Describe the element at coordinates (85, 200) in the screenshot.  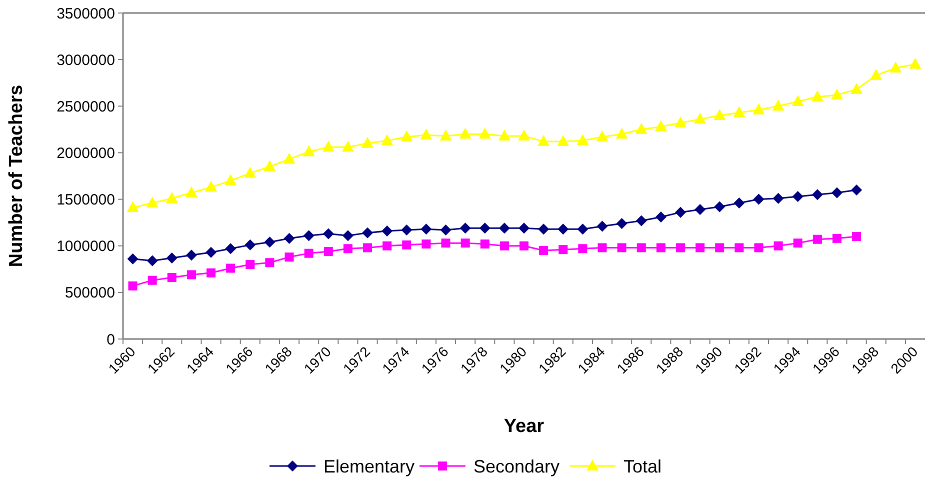
I see `y-tick-label: 1500000` at that location.